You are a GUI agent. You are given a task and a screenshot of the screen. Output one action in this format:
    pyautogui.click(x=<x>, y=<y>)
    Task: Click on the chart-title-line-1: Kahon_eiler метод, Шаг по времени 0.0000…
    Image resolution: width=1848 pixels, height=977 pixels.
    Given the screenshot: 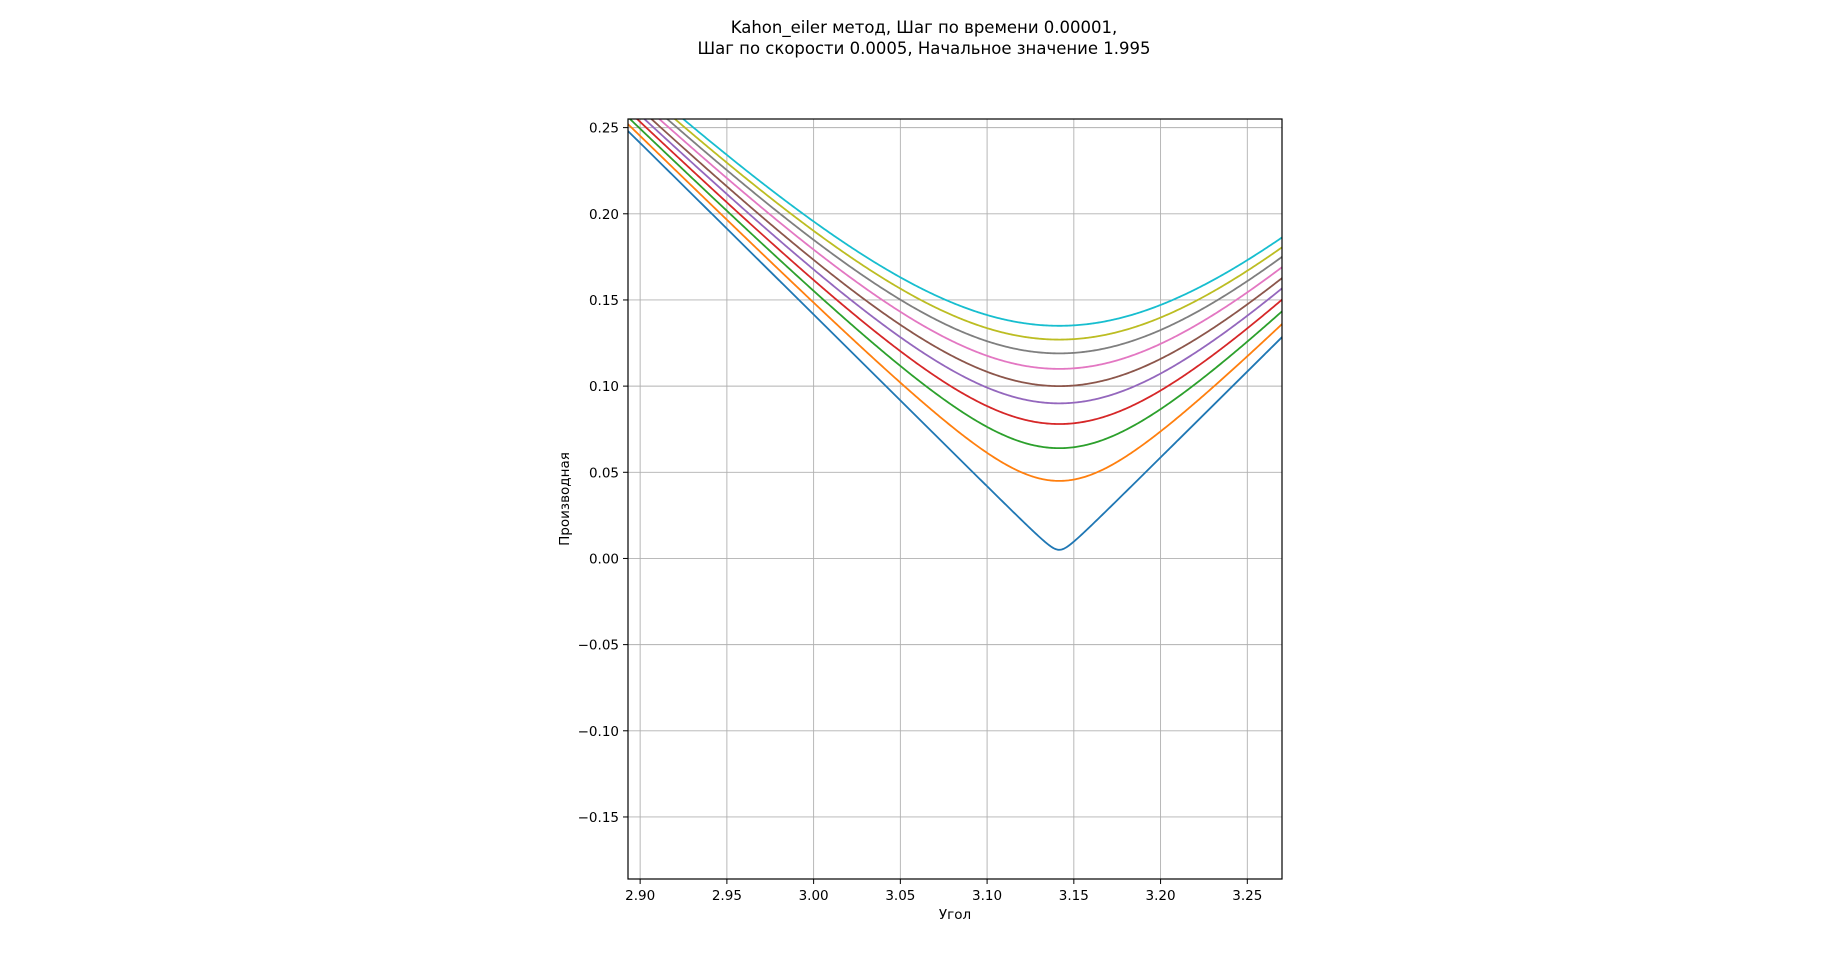 What is the action you would take?
    pyautogui.click(x=924, y=27)
    